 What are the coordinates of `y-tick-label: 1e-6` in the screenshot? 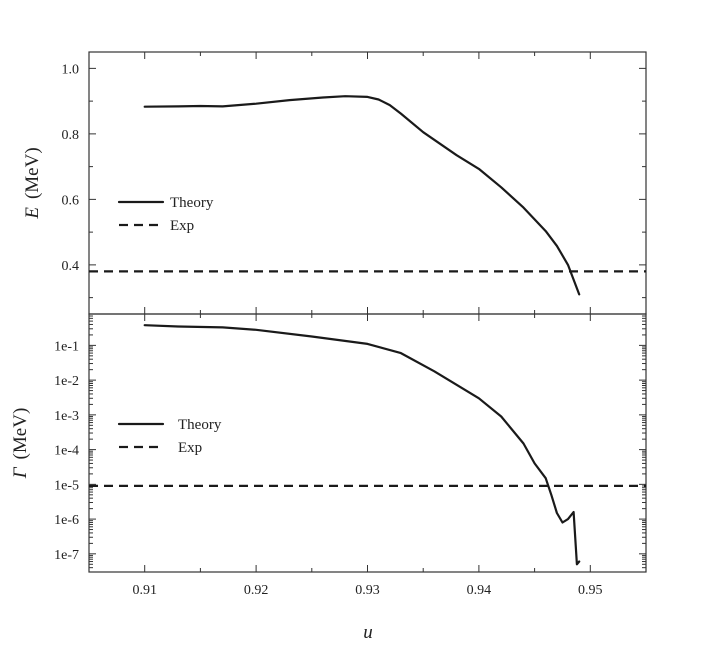 It's located at (66, 520).